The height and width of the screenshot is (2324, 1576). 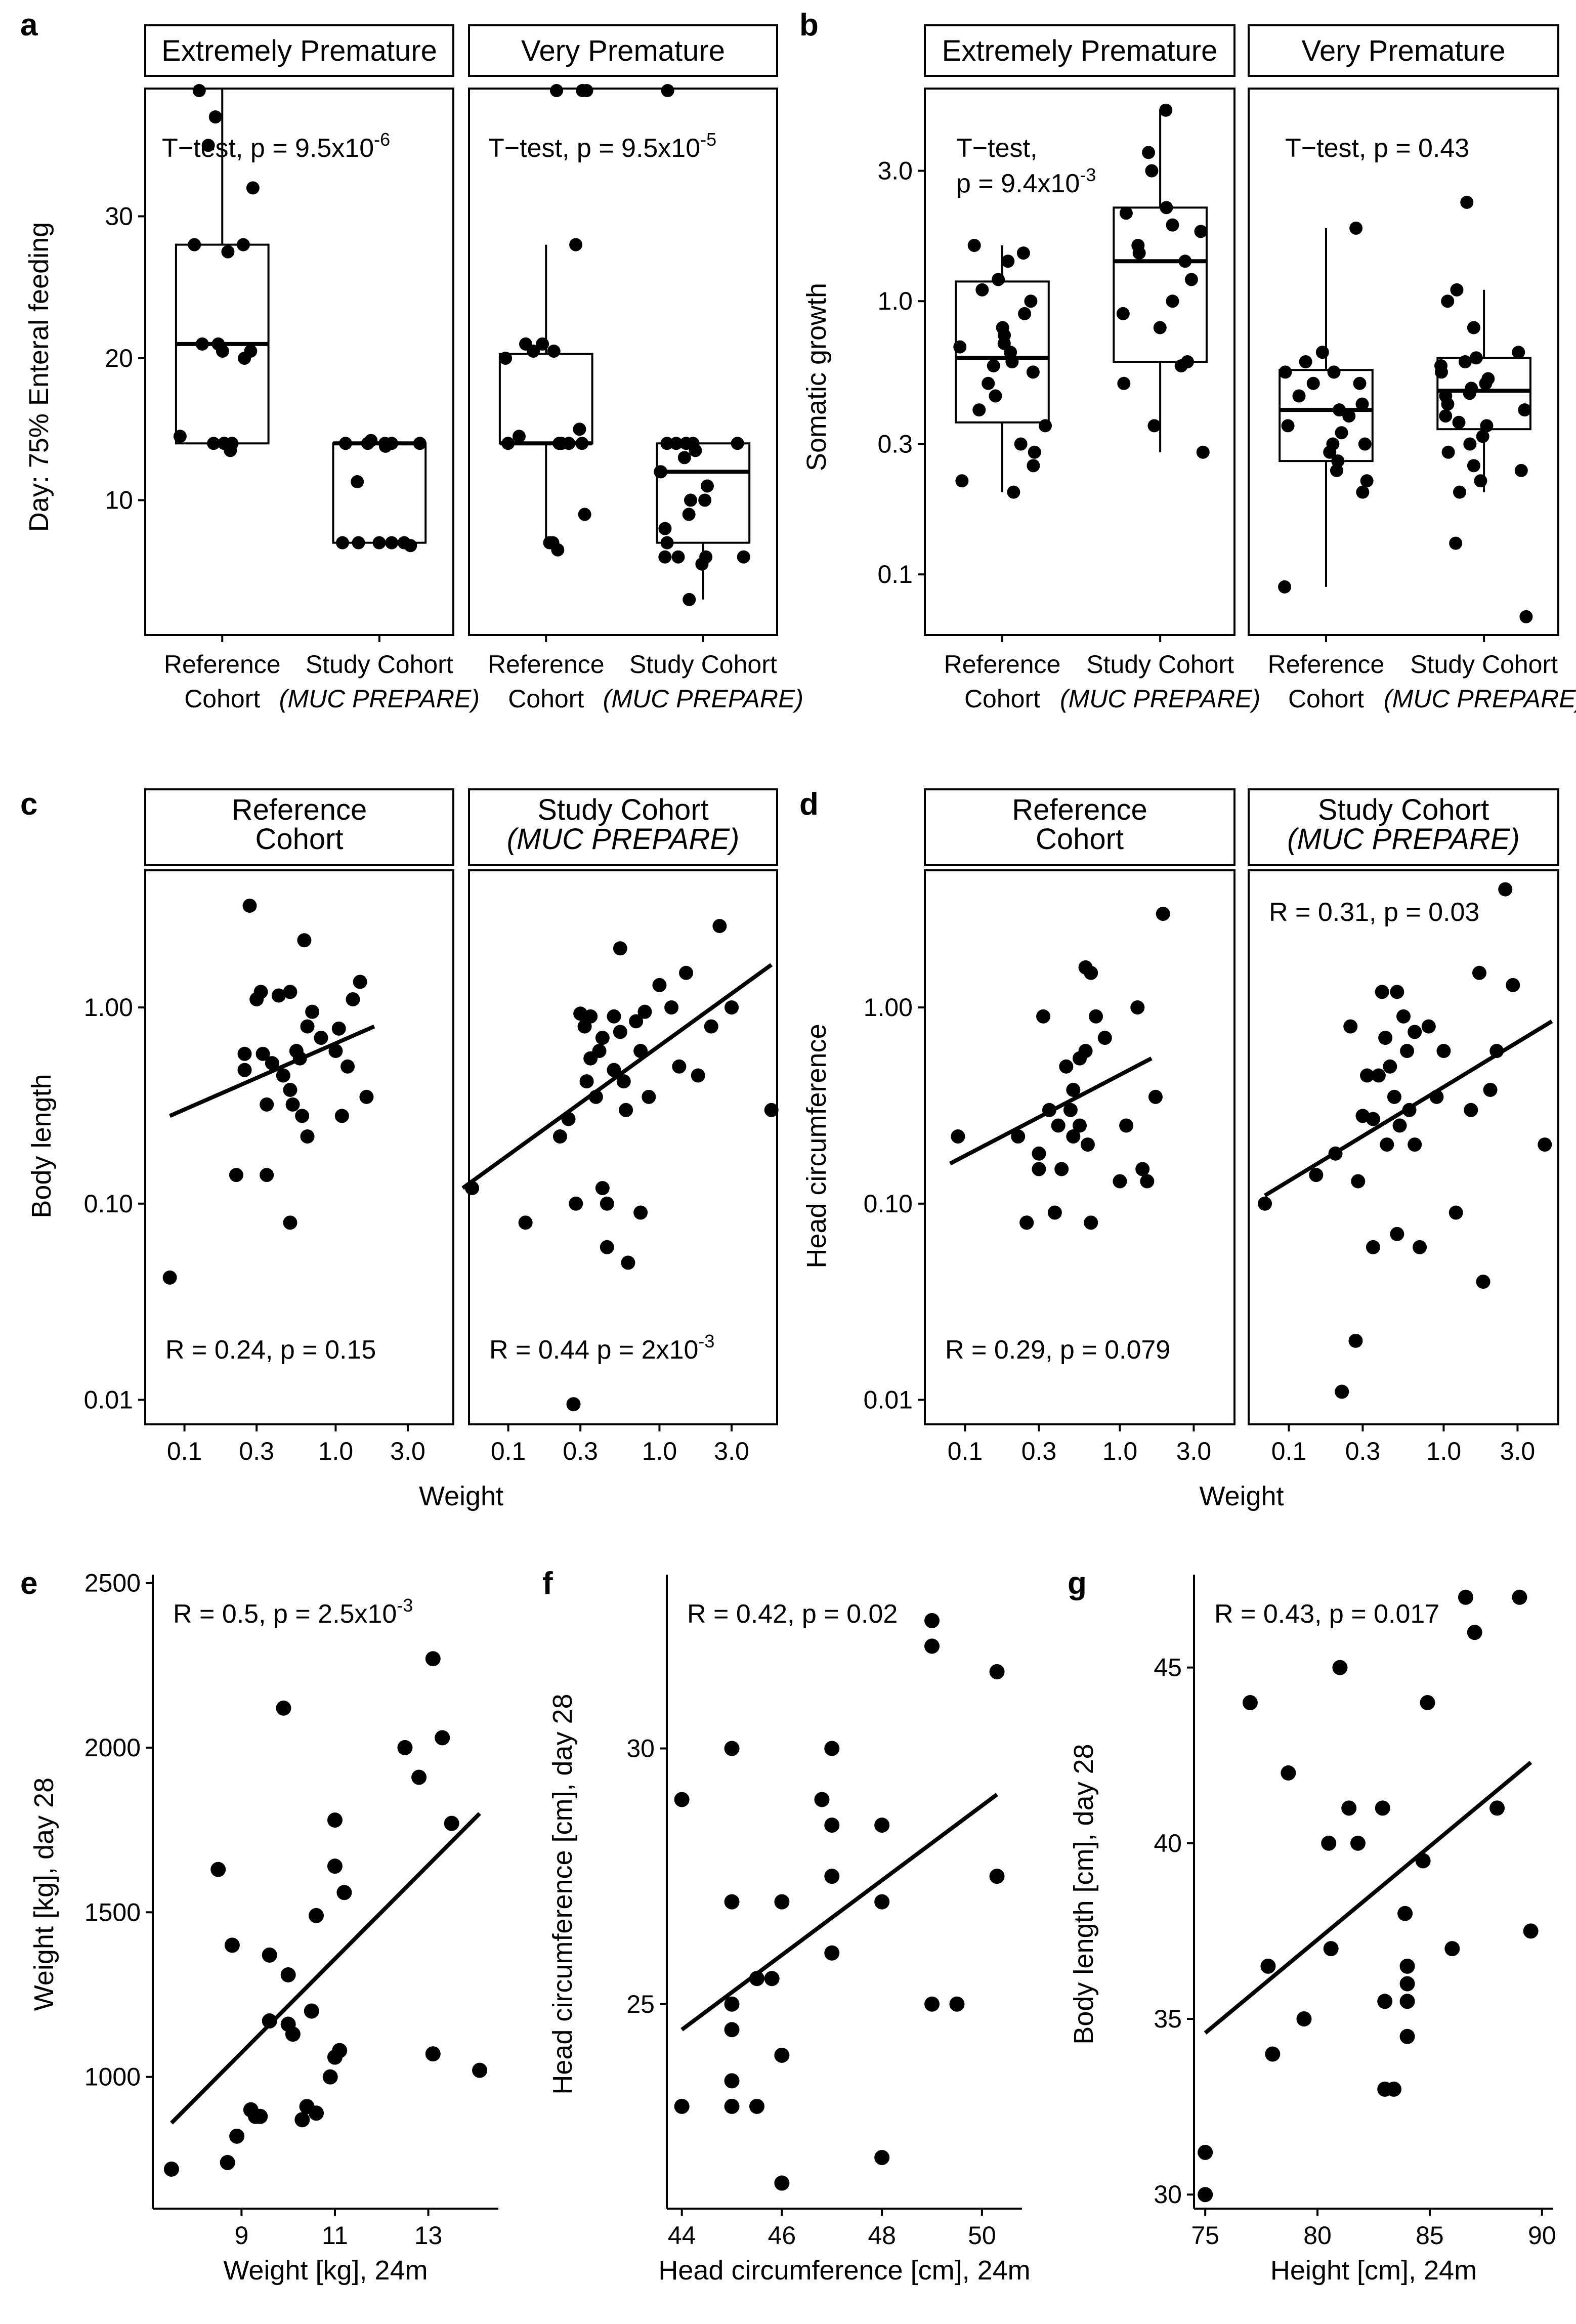 What do you see at coordinates (405, 1605) in the screenshot?
I see `stat-text-e-exponent: -3` at bounding box center [405, 1605].